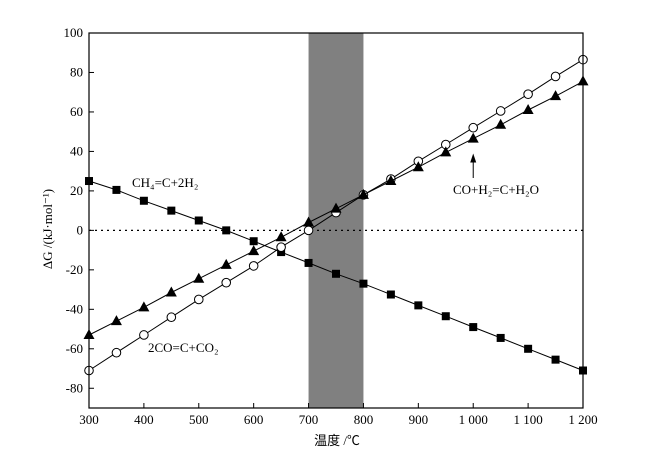 This screenshot has height=457, width=661. I want to click on x-tick-label: 400, so click(144, 419).